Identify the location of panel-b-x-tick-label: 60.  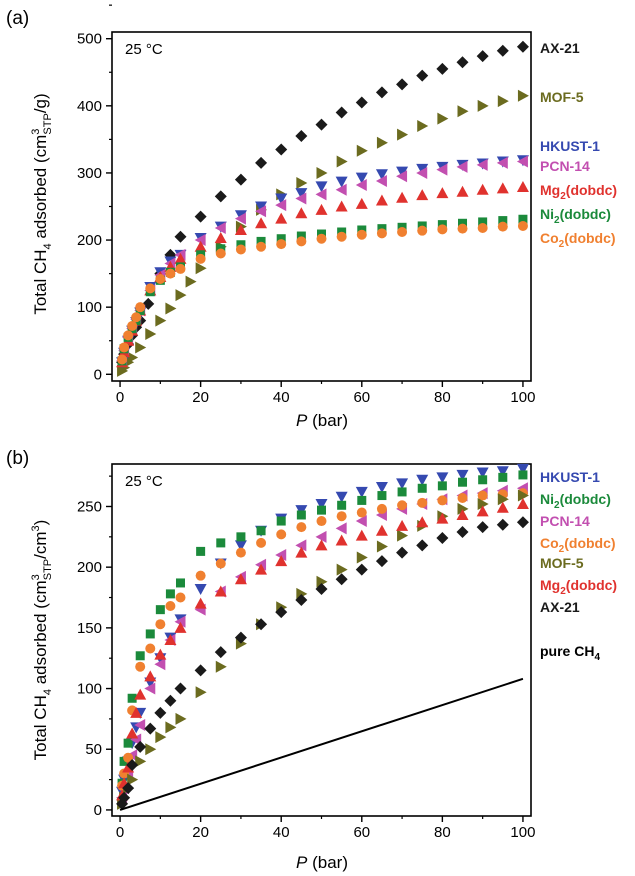
(361, 832).